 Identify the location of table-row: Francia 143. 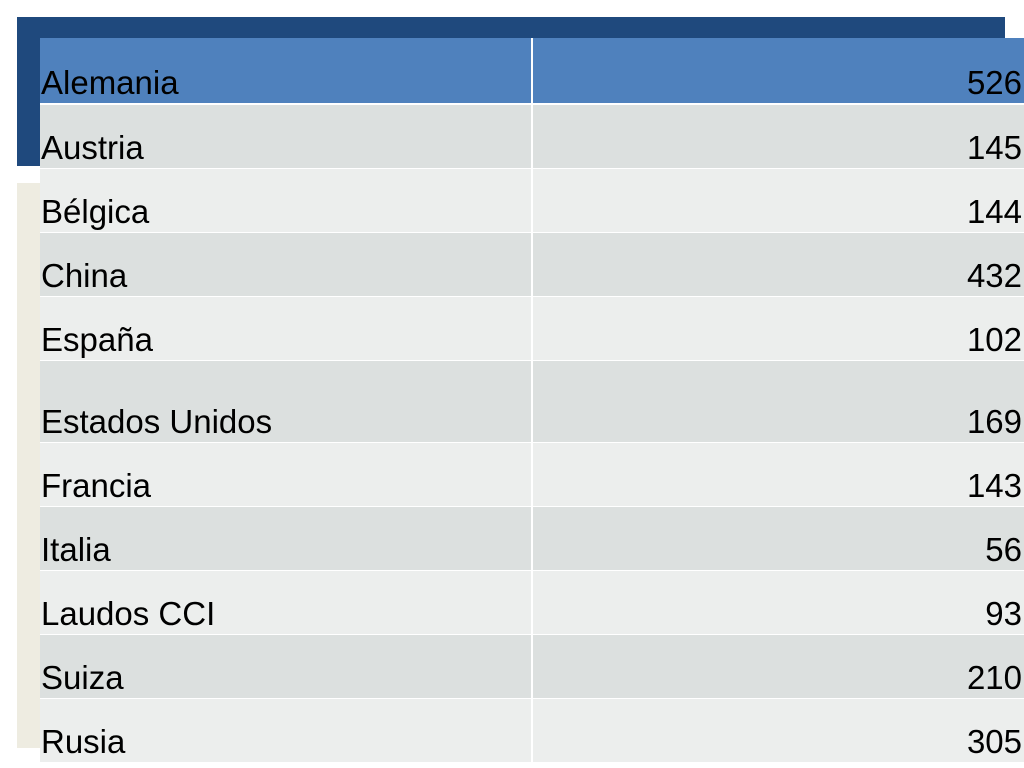
(532, 474).